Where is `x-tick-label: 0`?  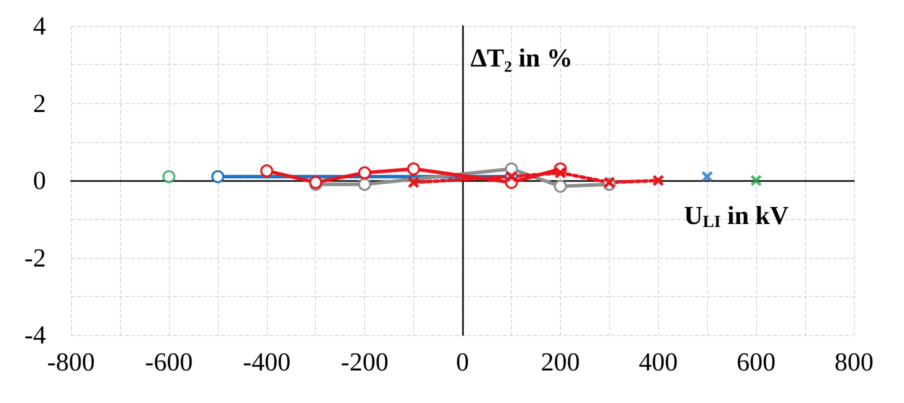 x-tick-label: 0 is located at coordinates (462, 362).